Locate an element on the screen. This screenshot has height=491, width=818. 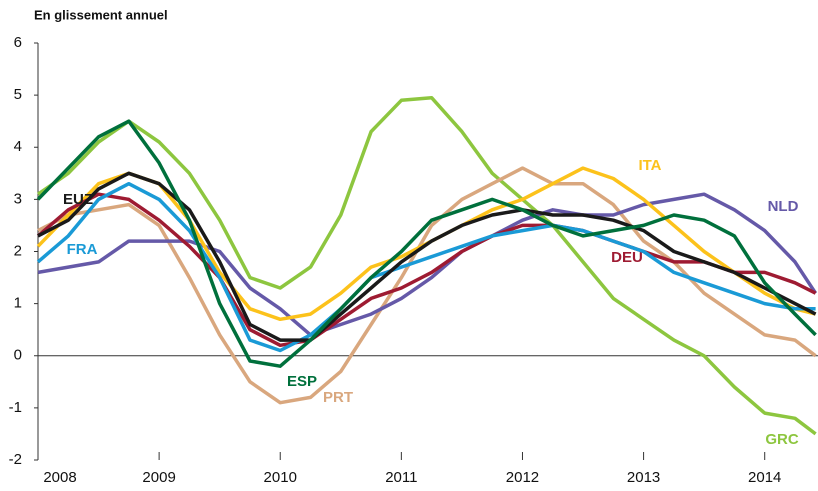
y-tick-label: 5 is located at coordinates (18, 94).